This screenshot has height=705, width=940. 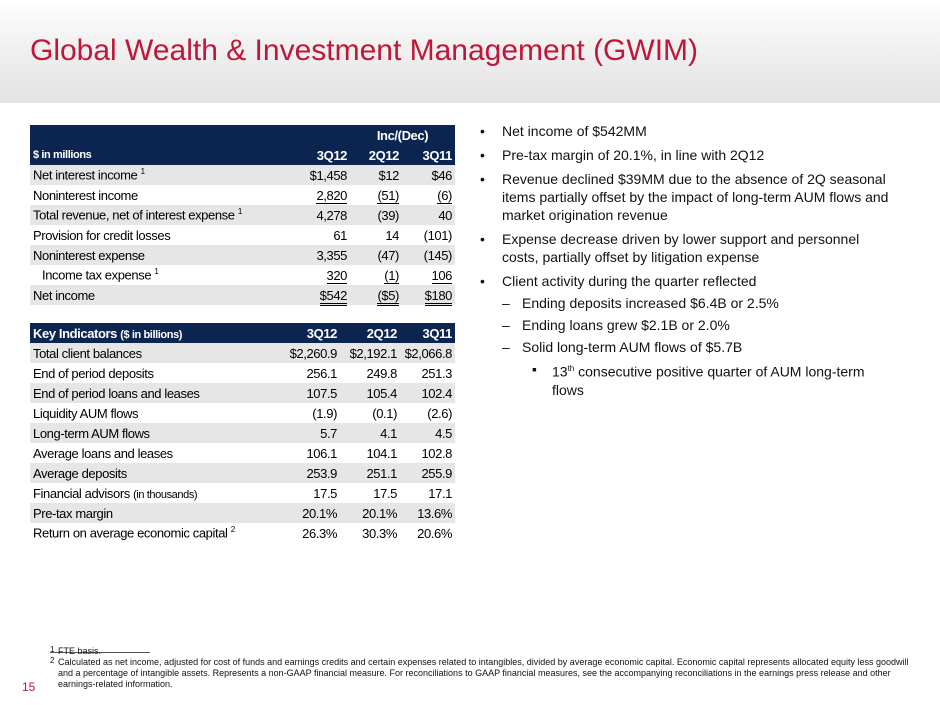 What do you see at coordinates (321, 453) in the screenshot?
I see `cell-value: 106.1` at bounding box center [321, 453].